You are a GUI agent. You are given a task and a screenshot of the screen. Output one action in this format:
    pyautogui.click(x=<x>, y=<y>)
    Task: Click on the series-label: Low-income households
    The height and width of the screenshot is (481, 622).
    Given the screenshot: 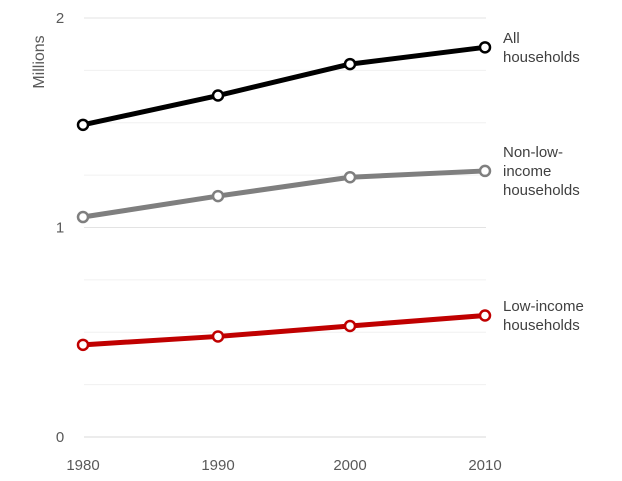 What is the action you would take?
    pyautogui.click(x=543, y=316)
    